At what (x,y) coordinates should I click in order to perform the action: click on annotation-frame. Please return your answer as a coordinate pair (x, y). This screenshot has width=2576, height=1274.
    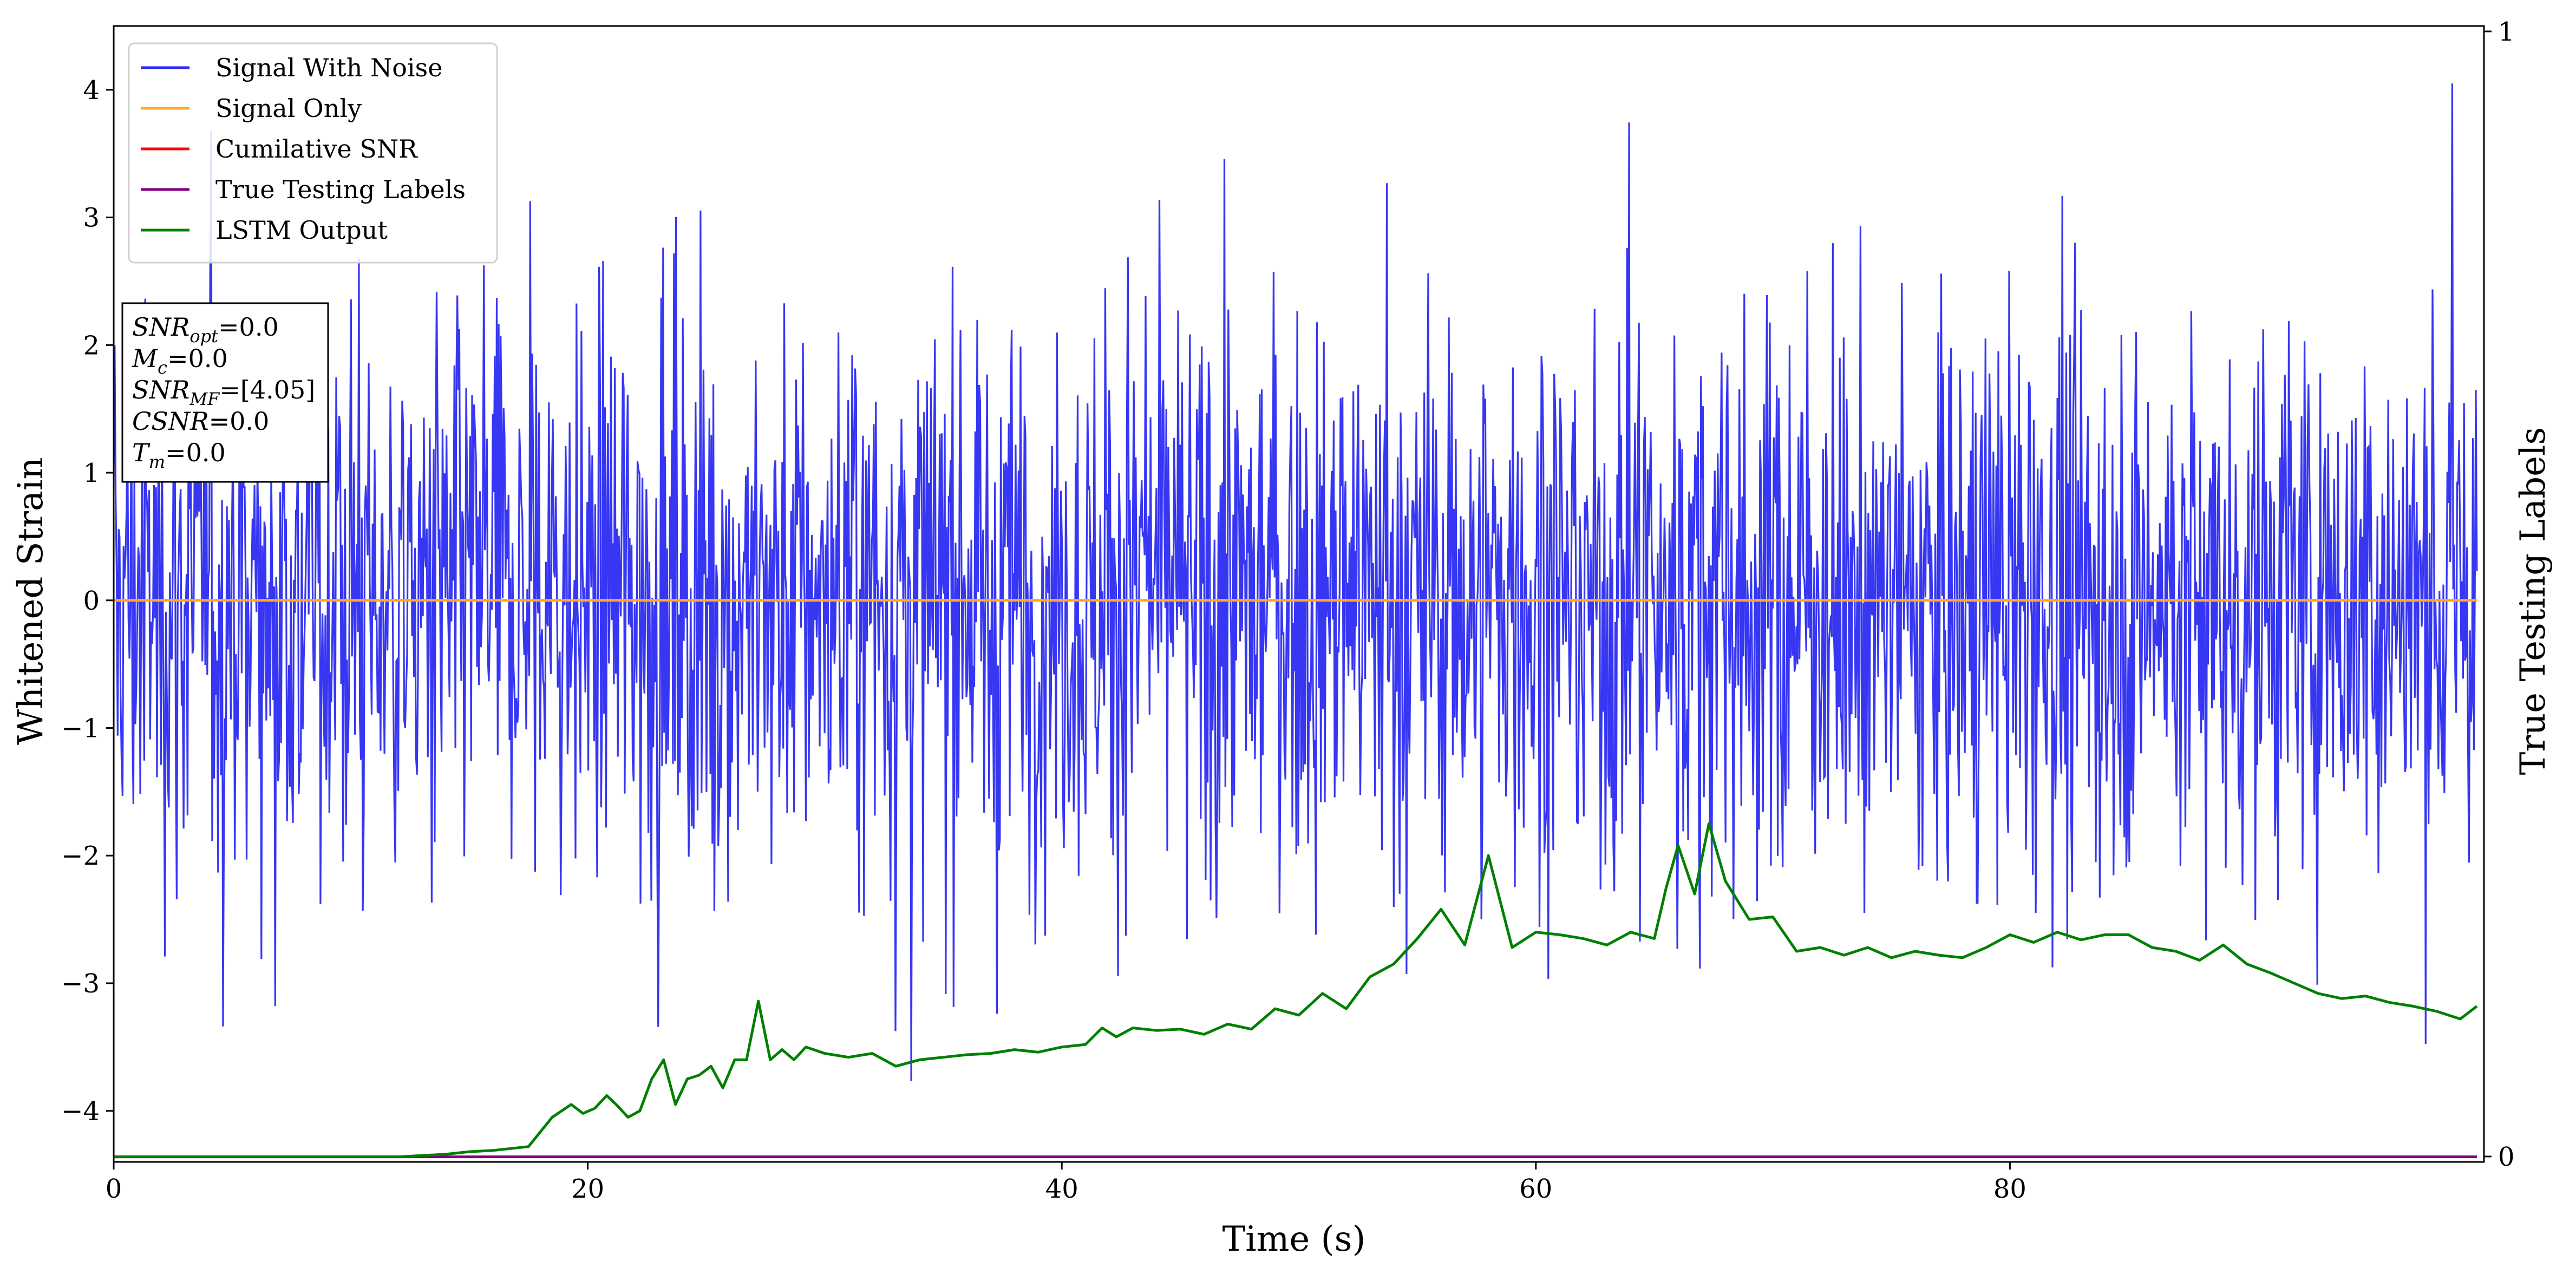
    Looking at the image, I should click on (225, 392).